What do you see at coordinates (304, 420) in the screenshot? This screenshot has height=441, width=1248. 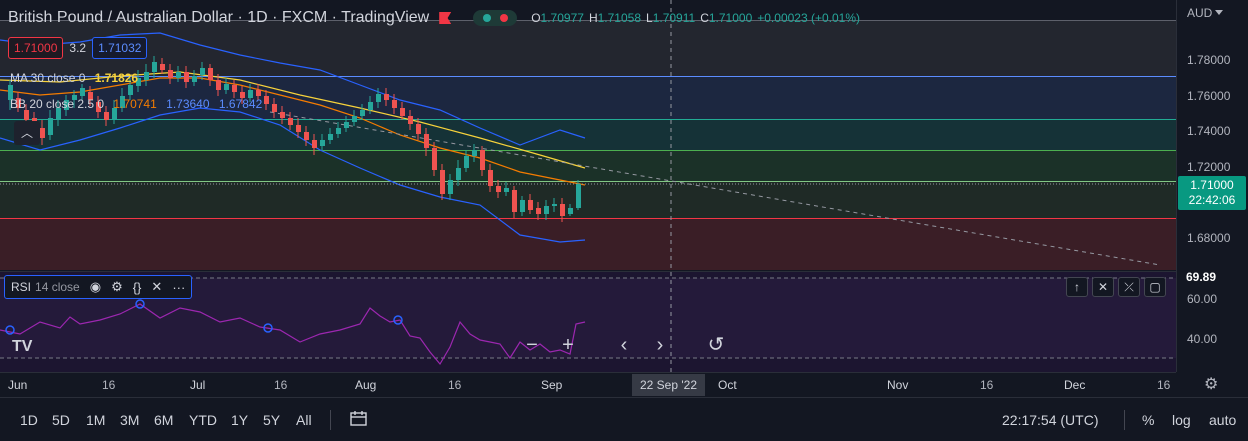 I see `range-all-button: All` at bounding box center [304, 420].